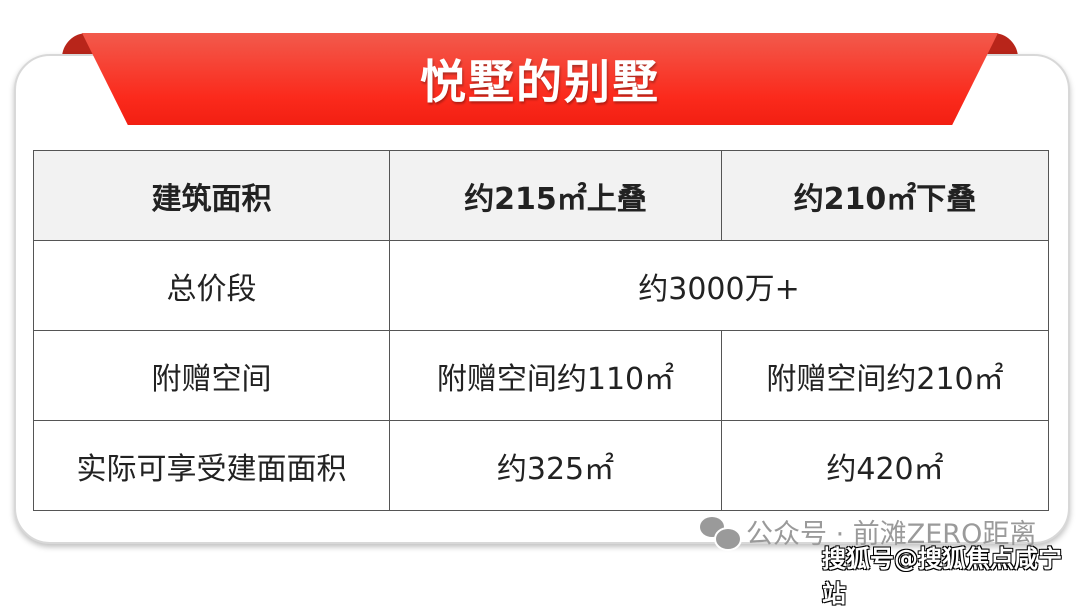  Describe the element at coordinates (885, 375) in the screenshot. I see `table-cell: 附赠空间约210㎡` at that location.